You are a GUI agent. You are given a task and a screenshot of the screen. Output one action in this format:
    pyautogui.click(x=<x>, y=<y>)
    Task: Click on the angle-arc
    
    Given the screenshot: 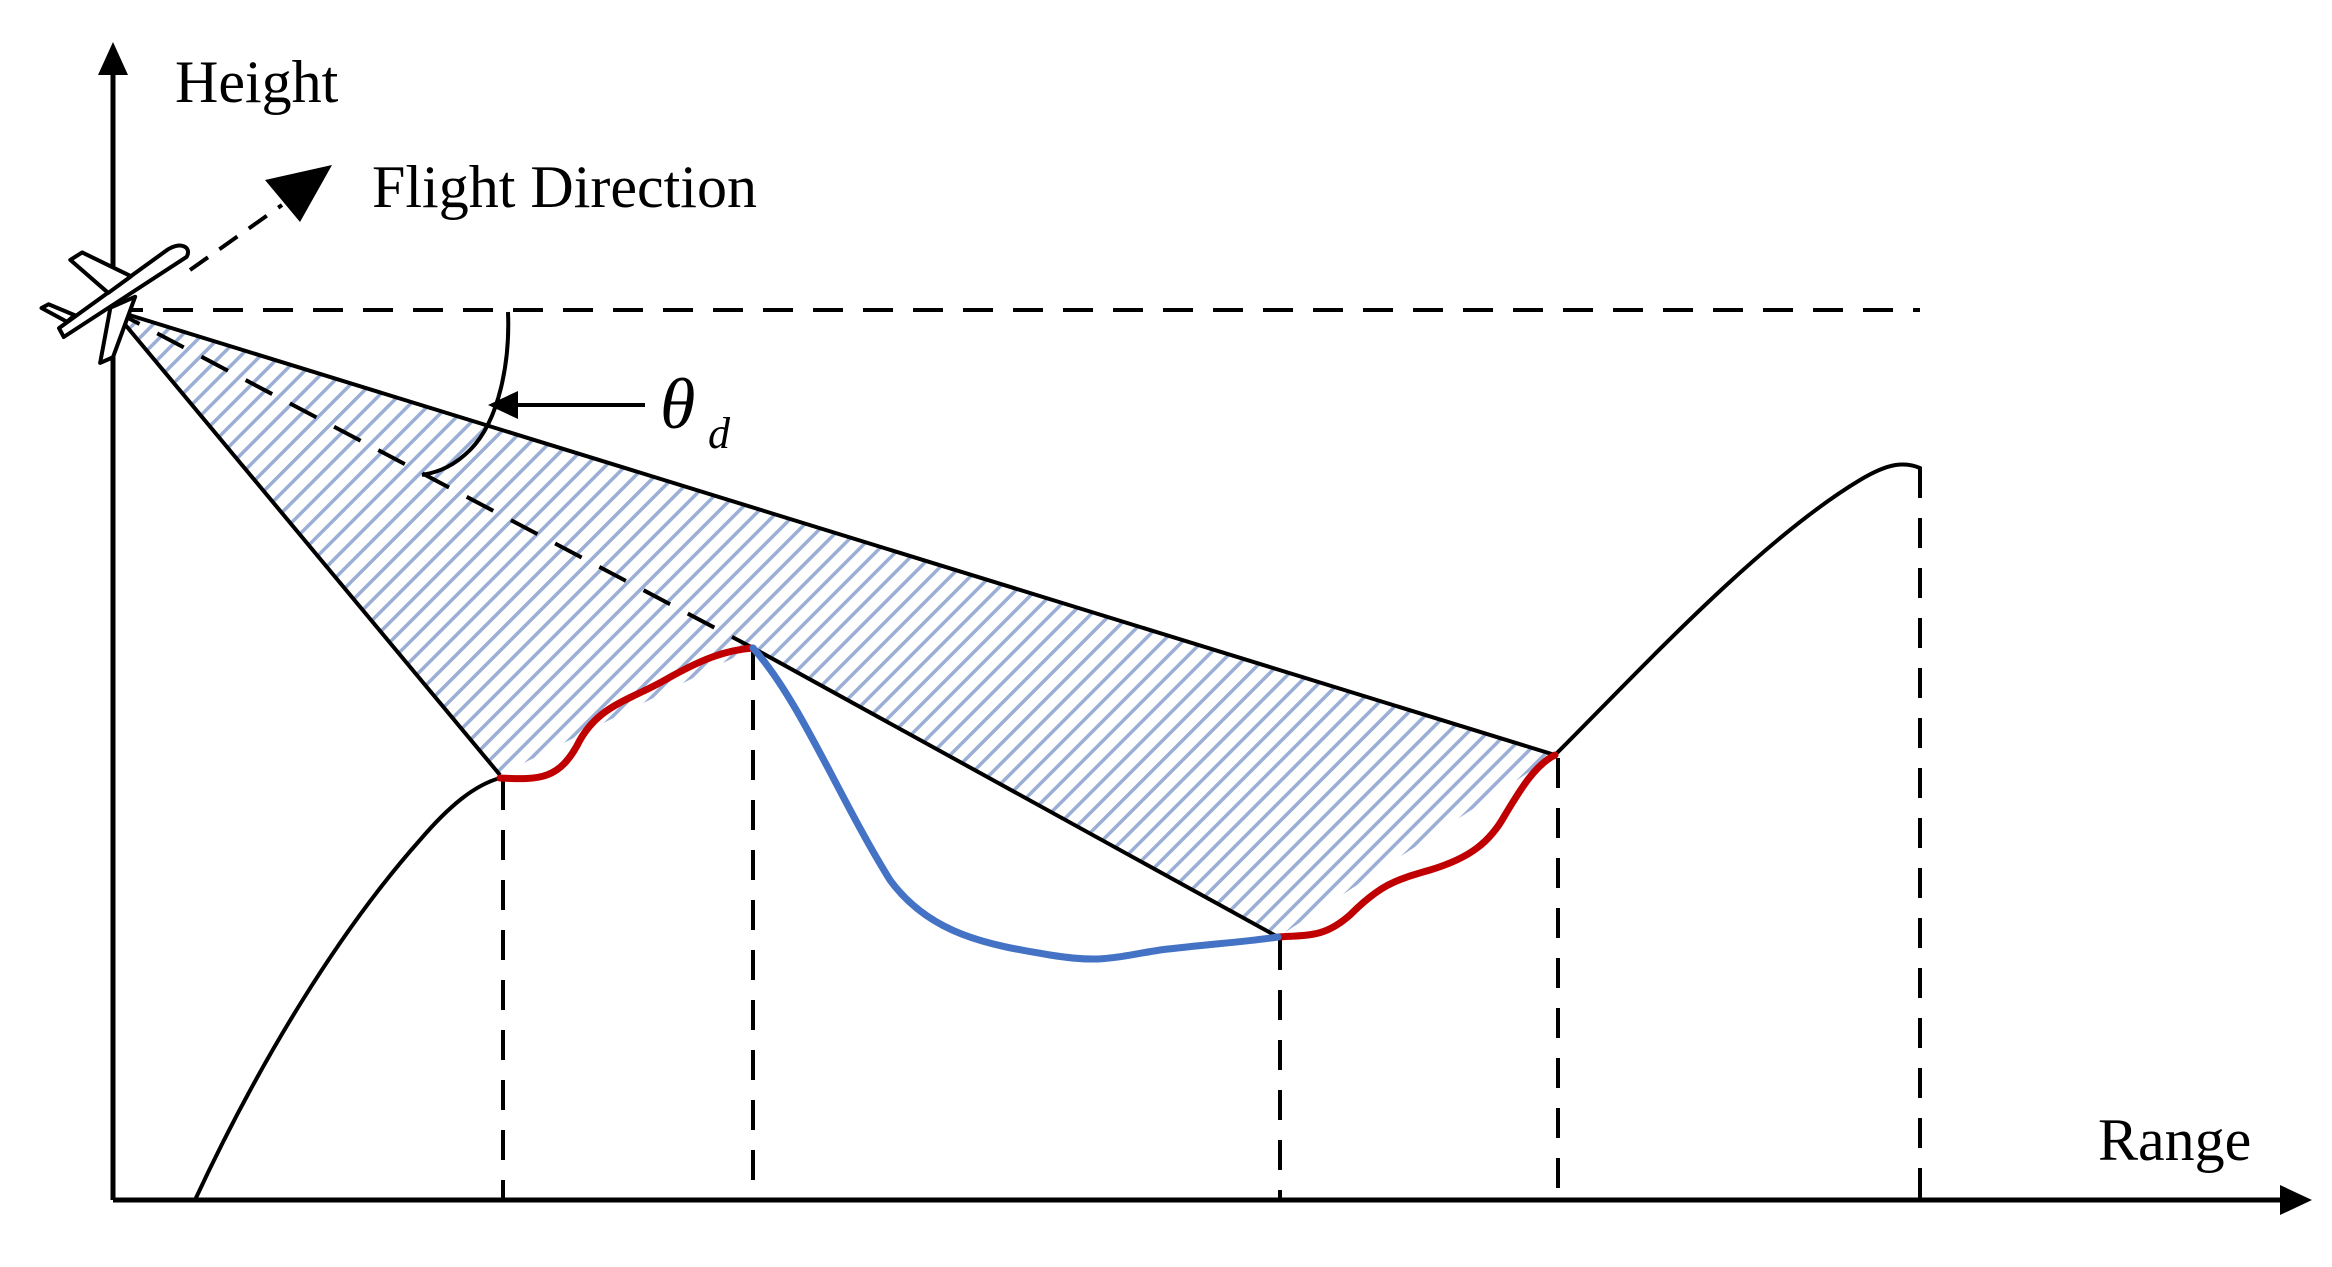 What is the action you would take?
    pyautogui.click(x=466, y=394)
    